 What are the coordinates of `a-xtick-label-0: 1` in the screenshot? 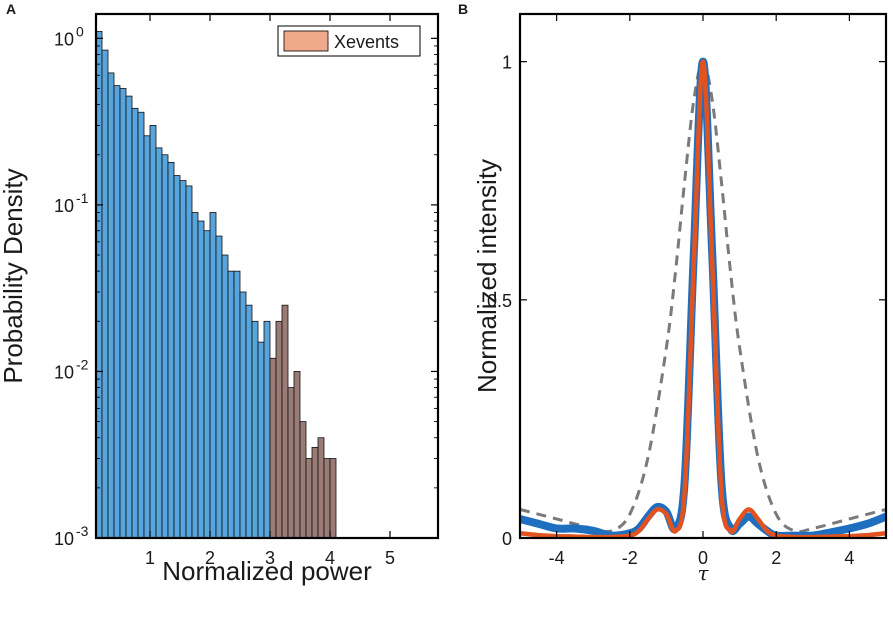 It's located at (150, 558).